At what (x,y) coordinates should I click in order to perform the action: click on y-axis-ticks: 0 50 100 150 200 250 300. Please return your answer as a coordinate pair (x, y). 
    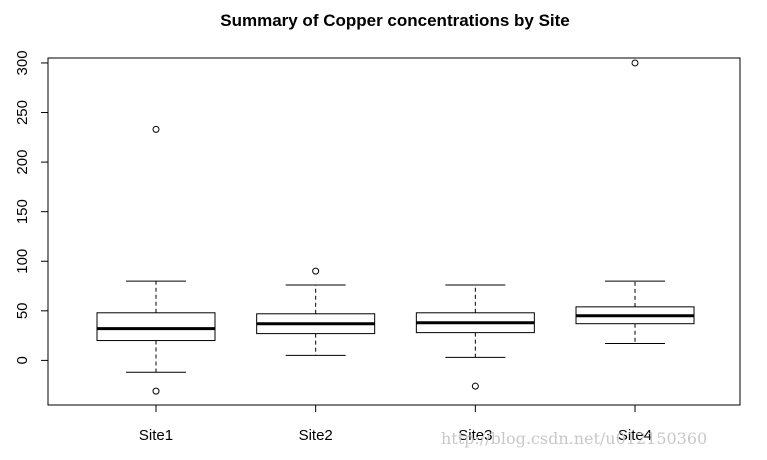
    Looking at the image, I should click on (31, 207).